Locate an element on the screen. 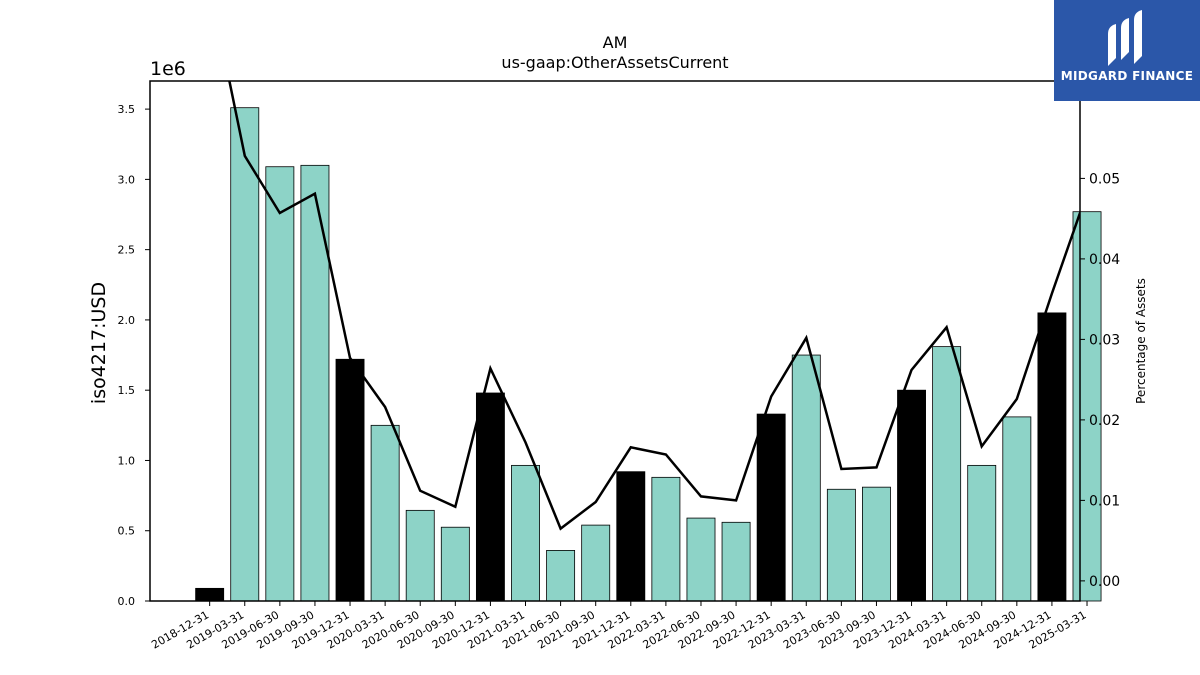  y2-tick-label: 0.03 is located at coordinates (1104, 340).